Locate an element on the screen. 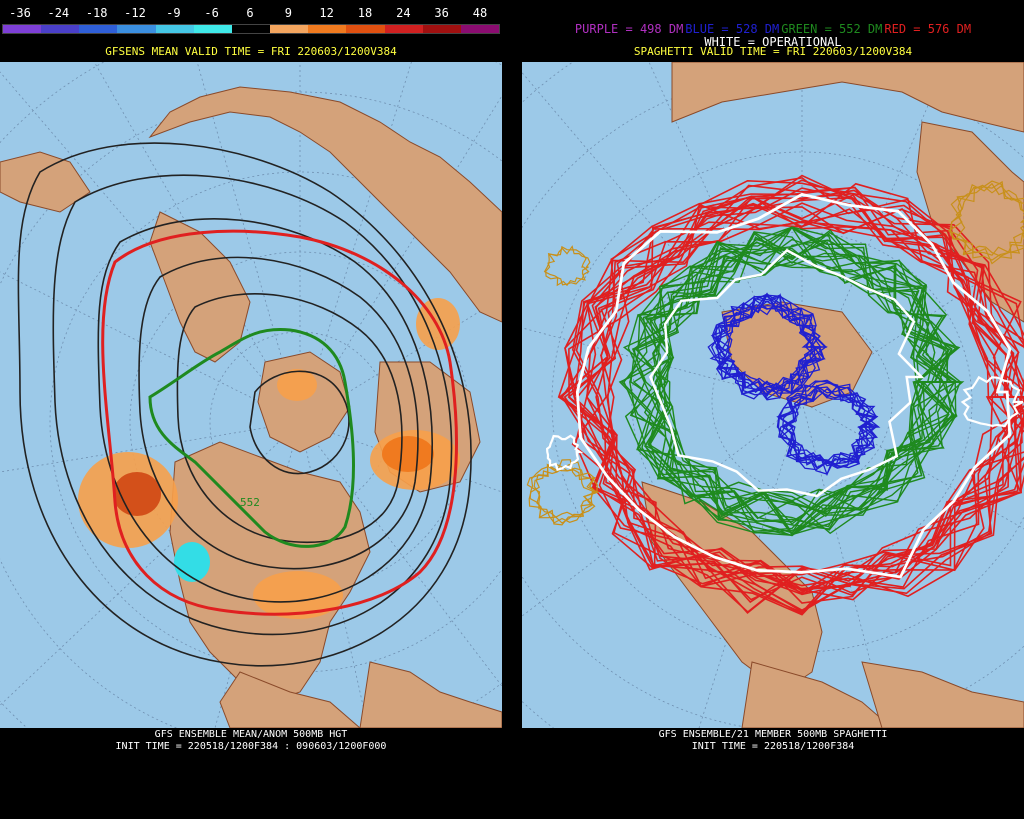 The width and height of the screenshot is (1024, 819). scale-label: 24 is located at coordinates (403, 13).